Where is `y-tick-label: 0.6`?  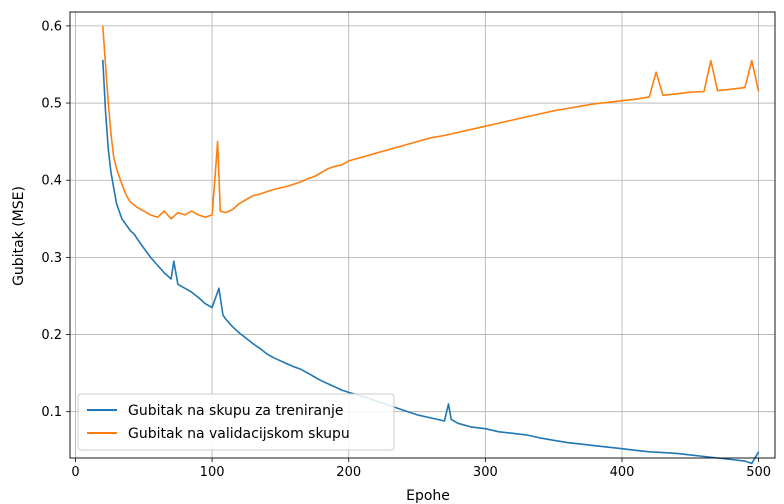
y-tick-label: 0.6 is located at coordinates (51, 26).